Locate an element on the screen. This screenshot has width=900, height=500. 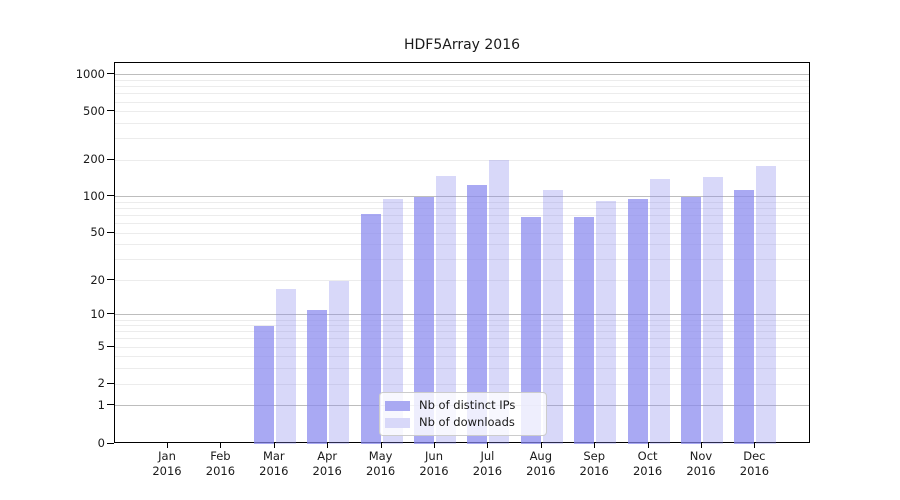
x-tick-label-jan: Jan 2016 is located at coordinates (167, 463).